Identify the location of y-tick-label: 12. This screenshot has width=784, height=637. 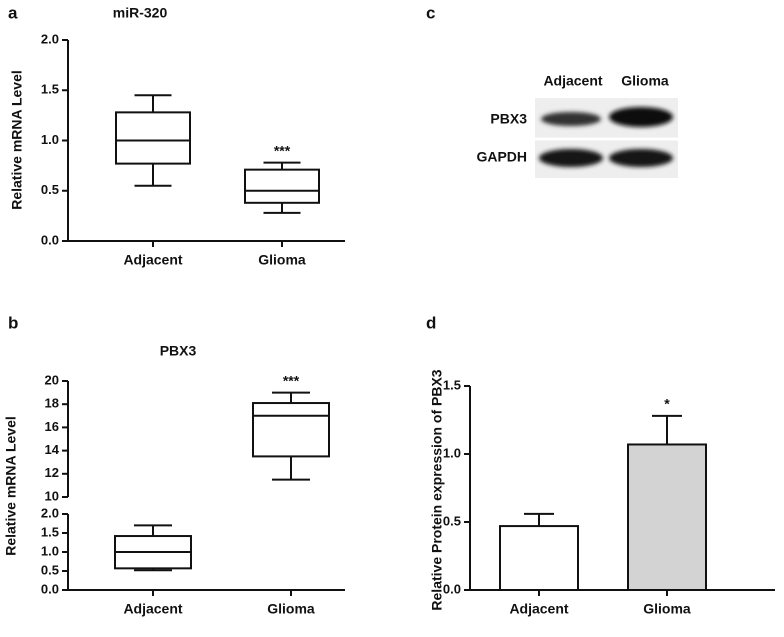
(52, 472).